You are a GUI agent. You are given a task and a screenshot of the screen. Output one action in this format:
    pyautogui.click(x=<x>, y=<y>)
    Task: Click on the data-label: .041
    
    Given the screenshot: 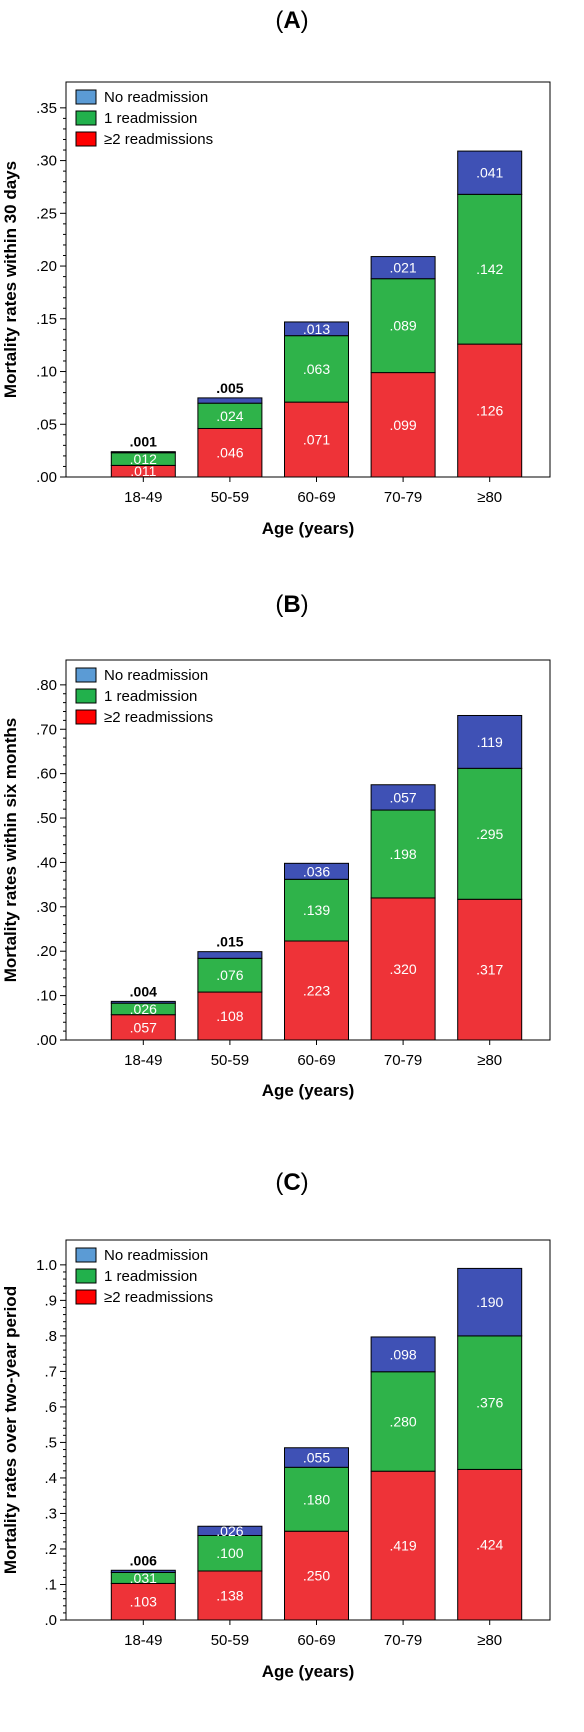 What is the action you would take?
    pyautogui.click(x=489, y=173)
    